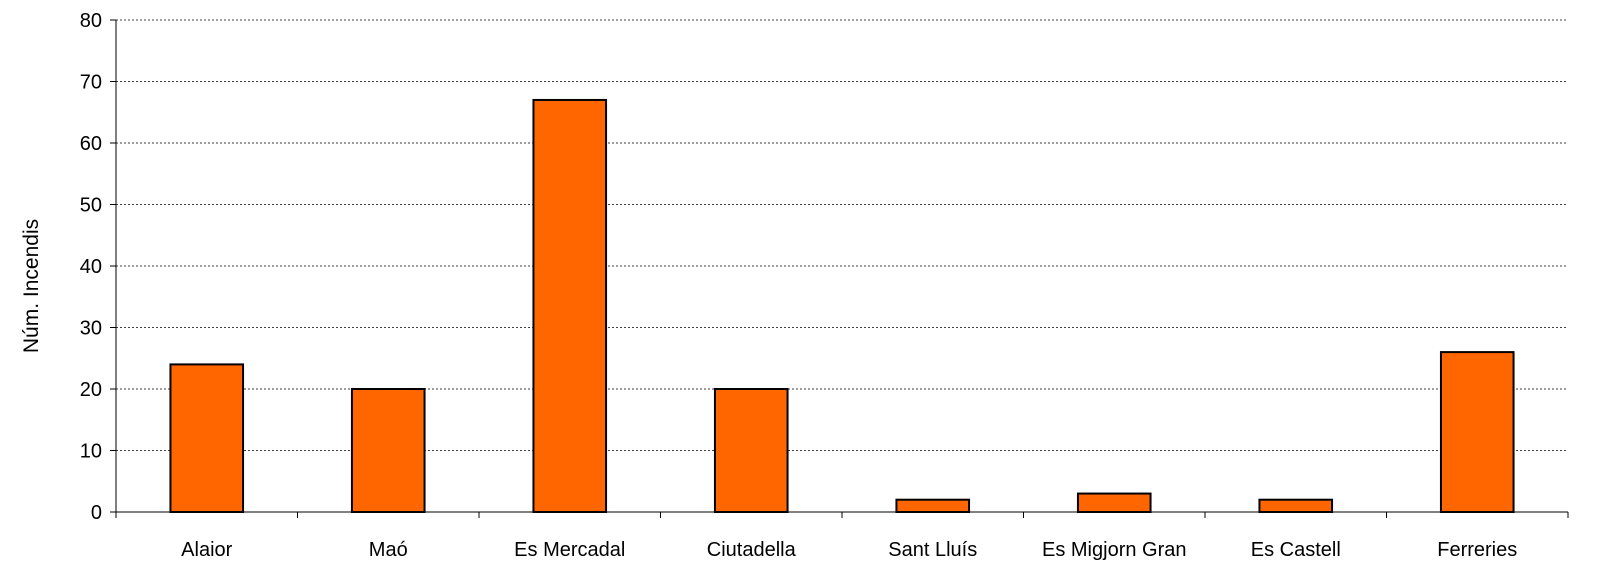 This screenshot has height=577, width=1616. What do you see at coordinates (206, 550) in the screenshot?
I see `x-tick-label: Alaior` at bounding box center [206, 550].